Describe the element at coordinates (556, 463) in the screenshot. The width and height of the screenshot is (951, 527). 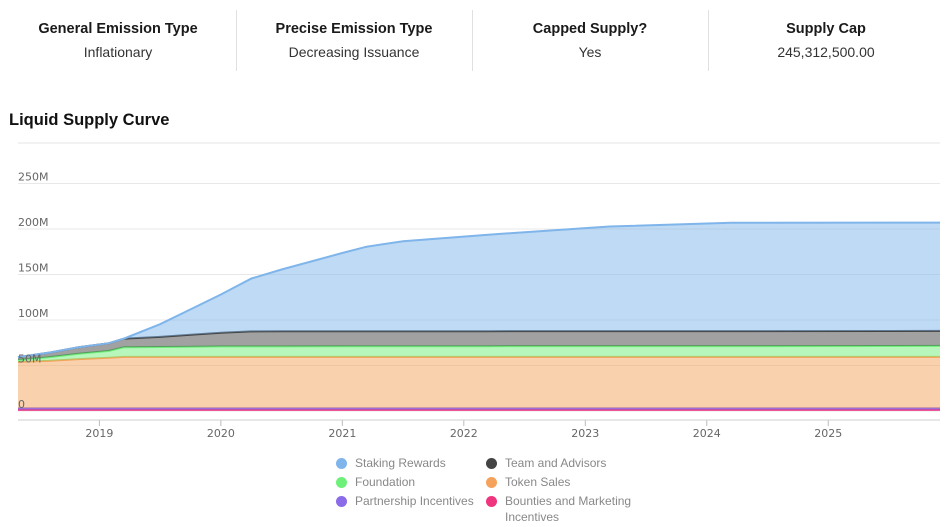
I see `legend-label: Team and Advisors` at that location.